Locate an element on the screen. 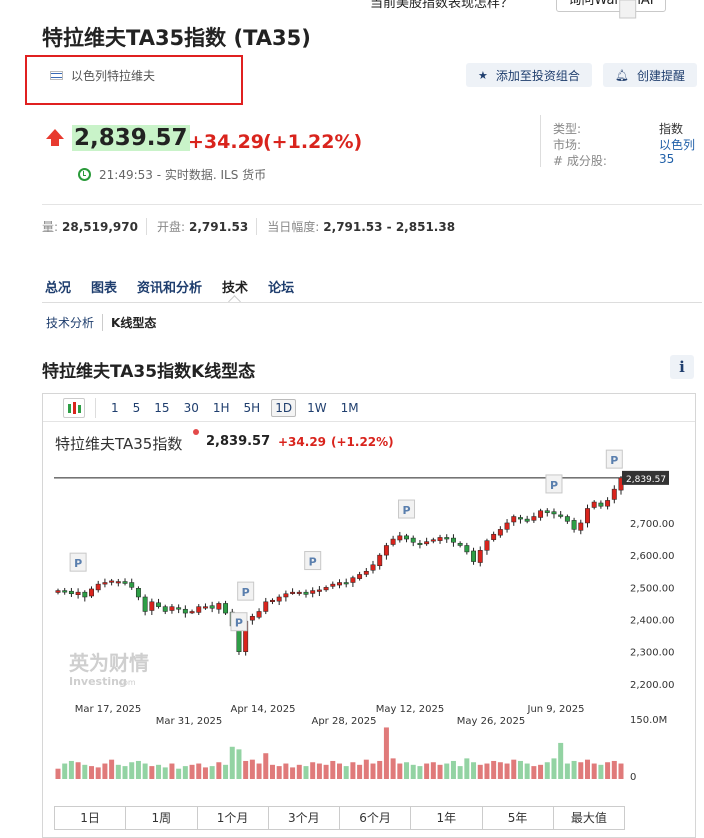  interval-30: 30 is located at coordinates (191, 407).